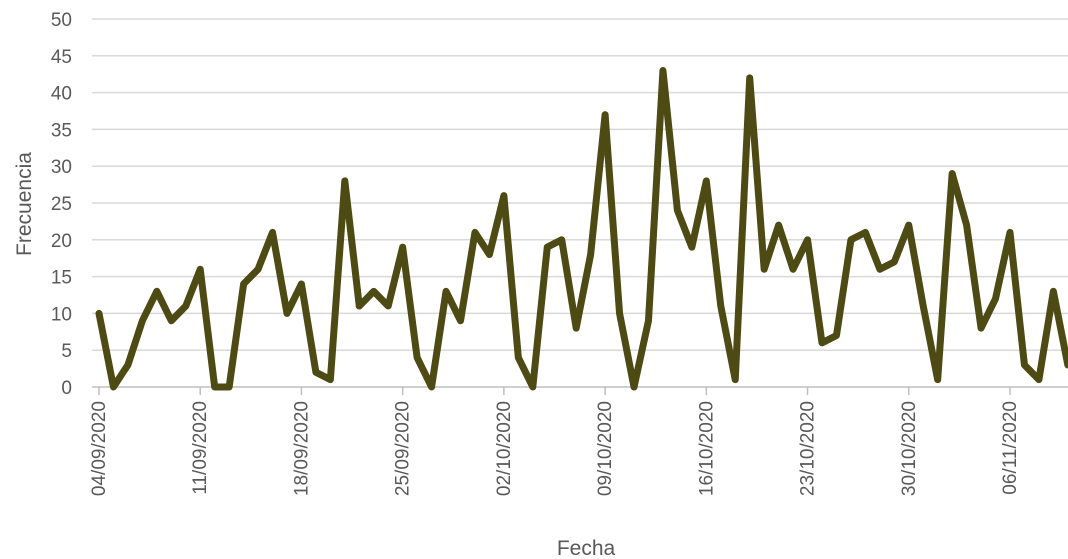  What do you see at coordinates (605, 448) in the screenshot?
I see `x-tick-label: 09/10/2020` at bounding box center [605, 448].